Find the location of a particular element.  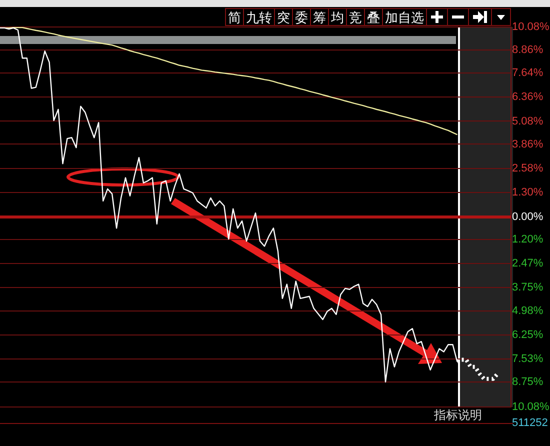

y-tick-label: 6.36% is located at coordinates (528, 97).